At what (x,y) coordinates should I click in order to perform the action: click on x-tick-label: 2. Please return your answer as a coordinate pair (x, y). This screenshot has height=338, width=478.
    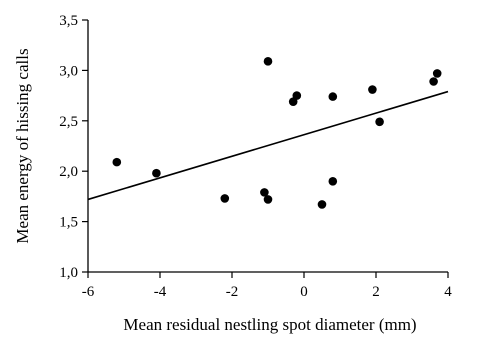
    Looking at the image, I should click on (376, 292).